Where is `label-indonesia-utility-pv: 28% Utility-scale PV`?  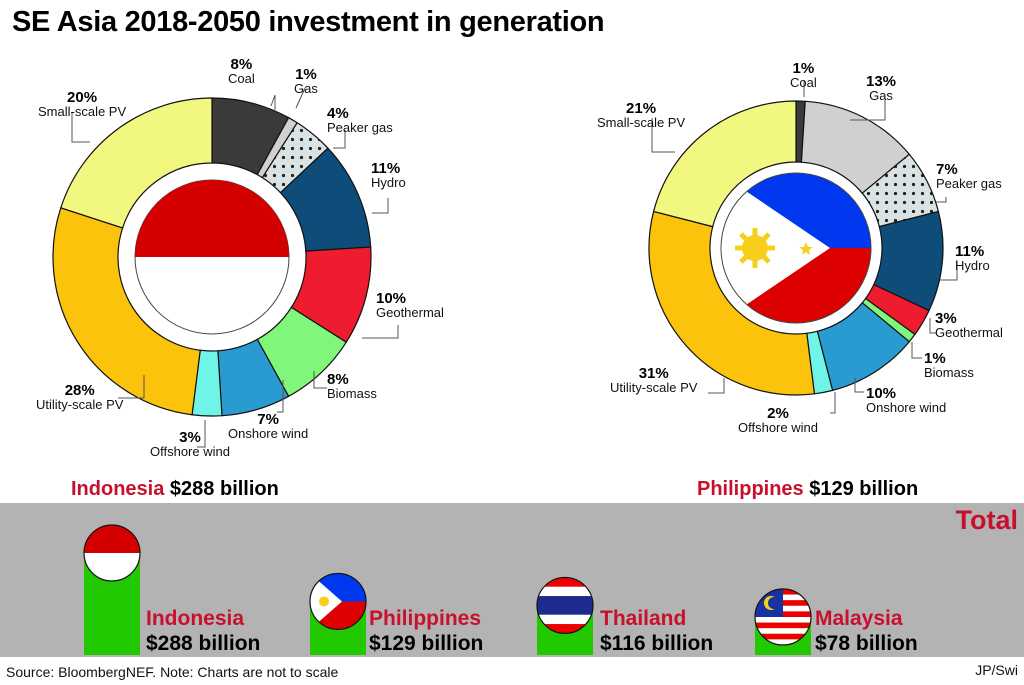
label-indonesia-utility-pv: 28% Utility-scale PV is located at coordinates (80, 397).